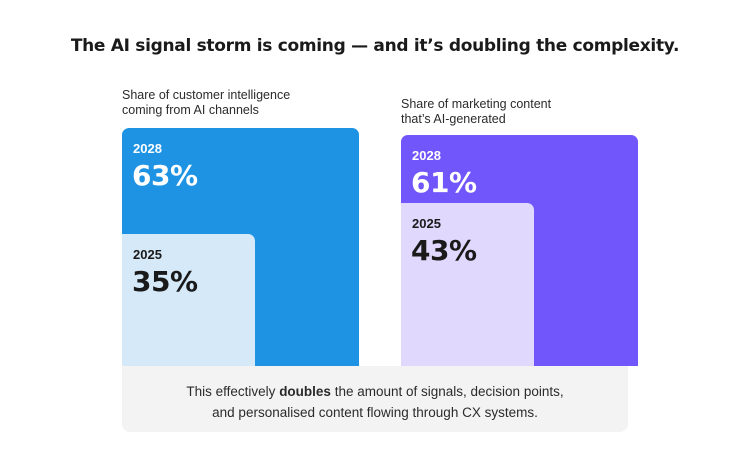 The width and height of the screenshot is (750, 469). What do you see at coordinates (447, 391) in the screenshot?
I see `footer-text: the amount of signals, decision points,` at bounding box center [447, 391].